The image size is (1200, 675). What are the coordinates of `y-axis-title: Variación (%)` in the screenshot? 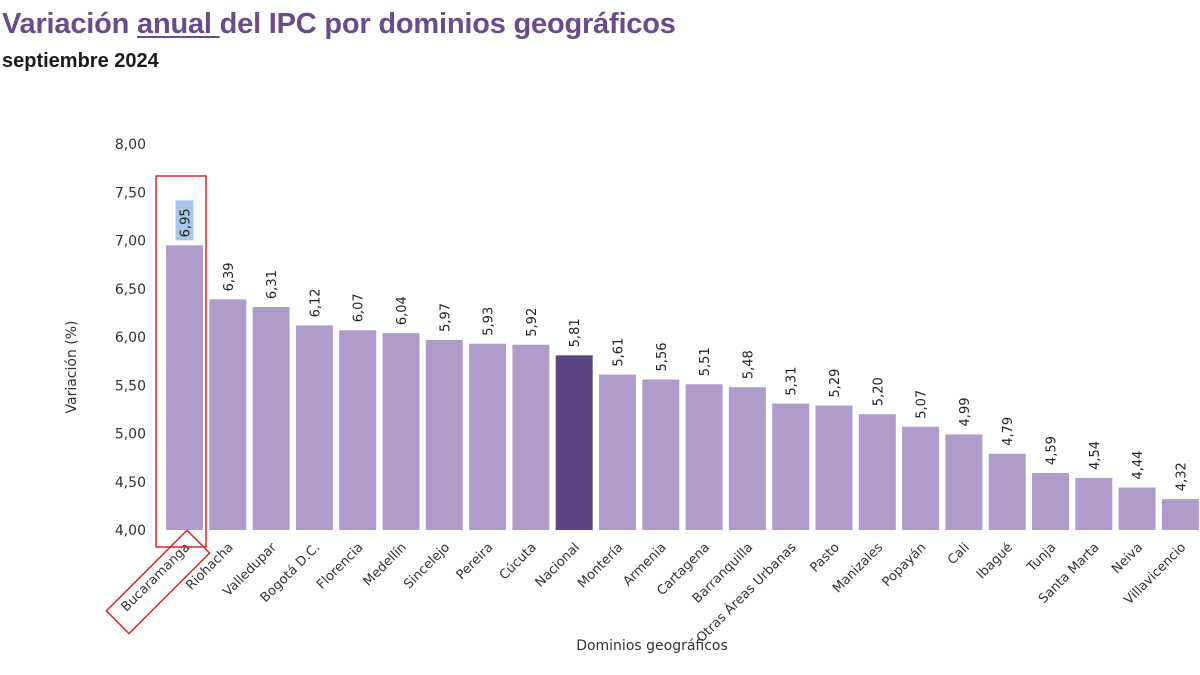 It's located at (72, 367).